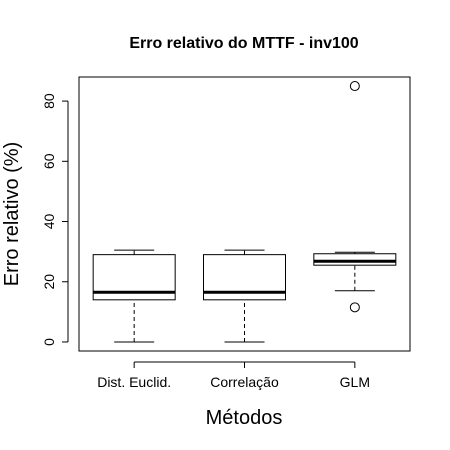  I want to click on x-axis: Dist. Euclid. Correlação GLM, so click(233, 375).